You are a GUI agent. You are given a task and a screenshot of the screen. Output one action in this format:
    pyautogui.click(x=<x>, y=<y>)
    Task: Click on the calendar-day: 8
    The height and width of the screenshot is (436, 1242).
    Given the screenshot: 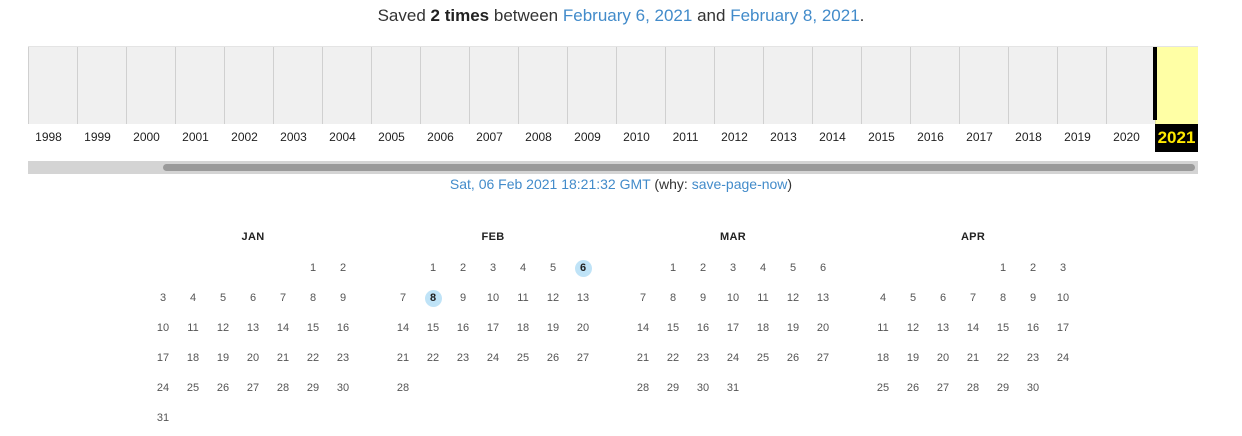 What is the action you would take?
    pyautogui.click(x=313, y=297)
    